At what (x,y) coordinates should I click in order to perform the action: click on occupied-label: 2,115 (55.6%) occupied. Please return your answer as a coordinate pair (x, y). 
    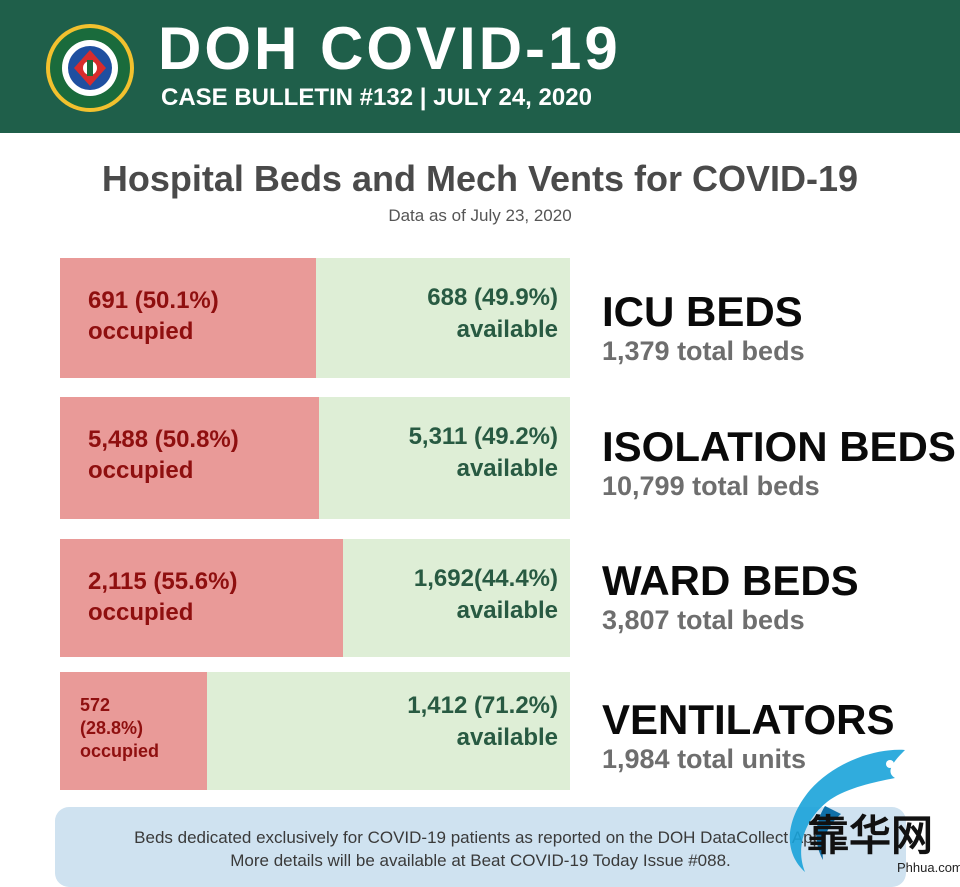
    Looking at the image, I should click on (162, 597).